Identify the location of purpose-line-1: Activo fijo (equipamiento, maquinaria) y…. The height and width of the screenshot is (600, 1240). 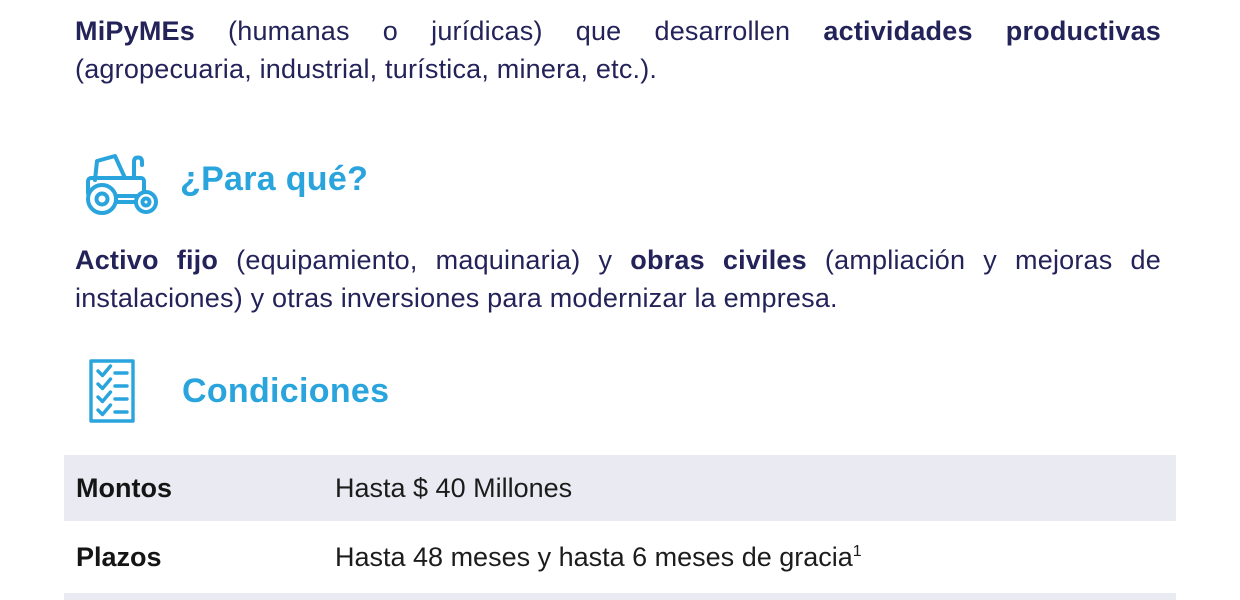
(618, 260).